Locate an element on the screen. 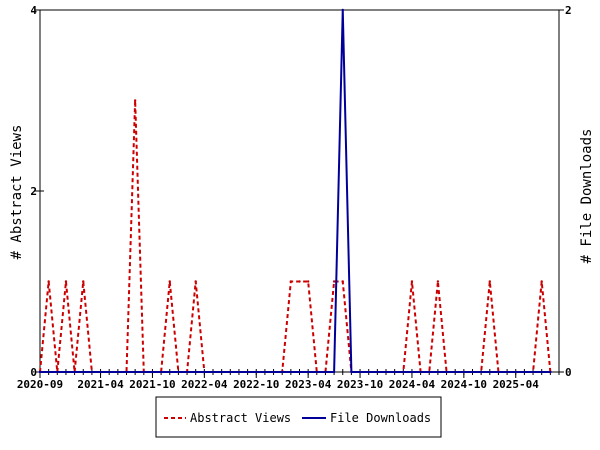 This screenshot has width=600, height=450. x-tick-label: 2021-04 is located at coordinates (100, 384).